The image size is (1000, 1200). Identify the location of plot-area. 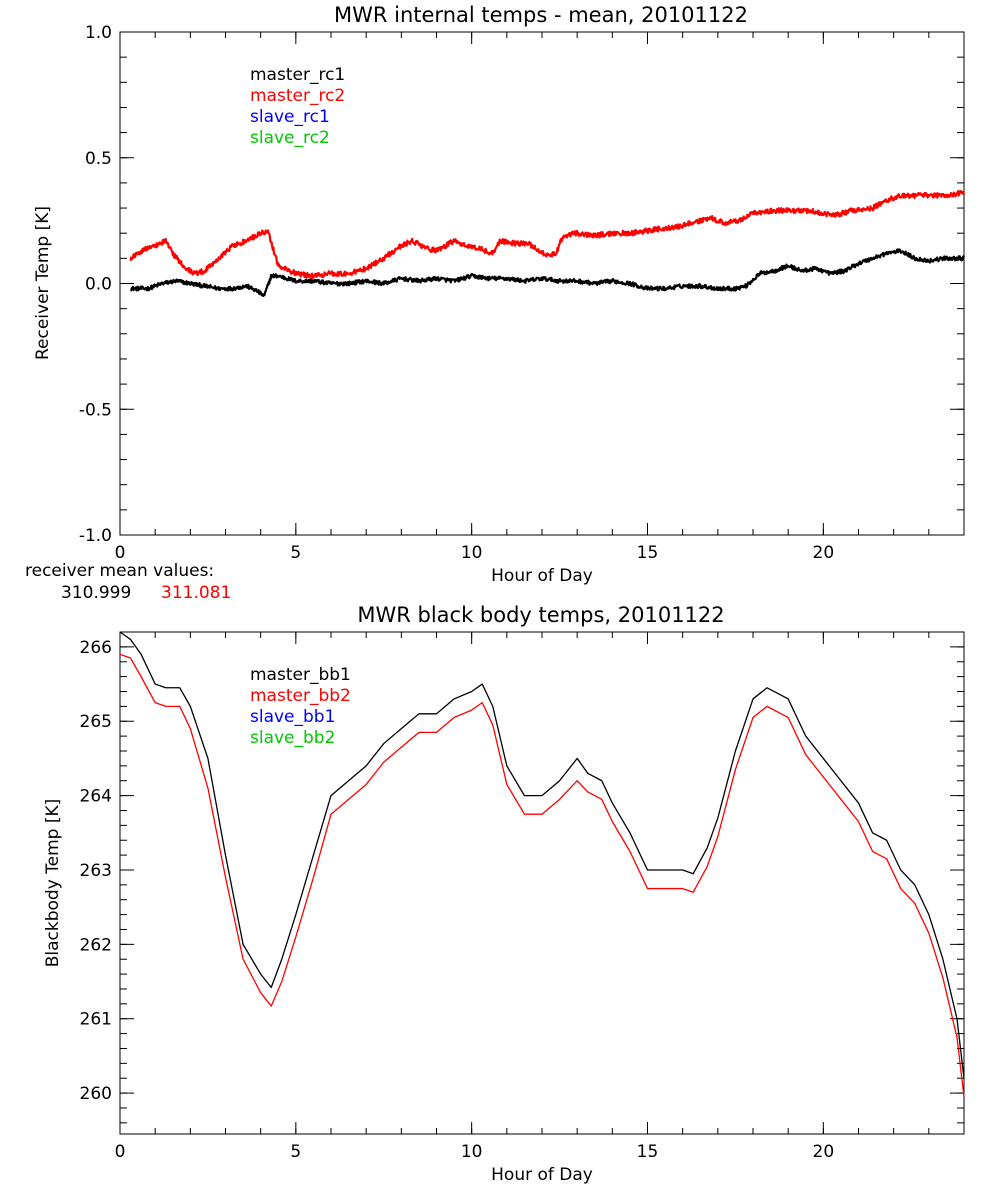
(547, 243).